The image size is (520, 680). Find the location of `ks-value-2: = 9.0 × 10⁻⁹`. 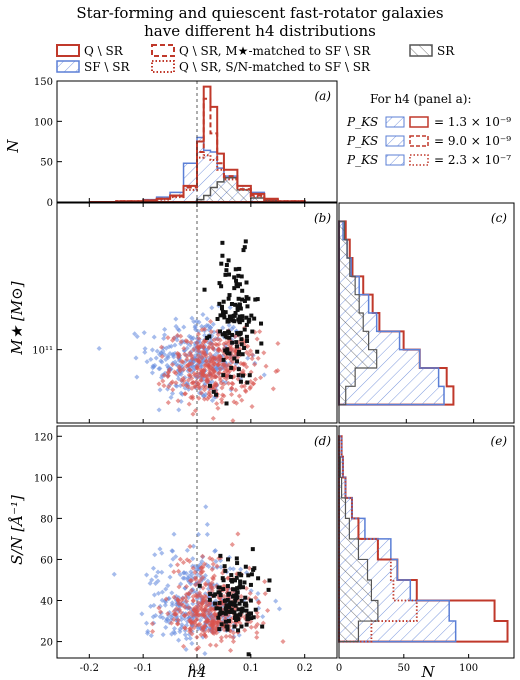

ks-value-2: = 9.0 × 10⁻⁹ is located at coordinates (472, 141).